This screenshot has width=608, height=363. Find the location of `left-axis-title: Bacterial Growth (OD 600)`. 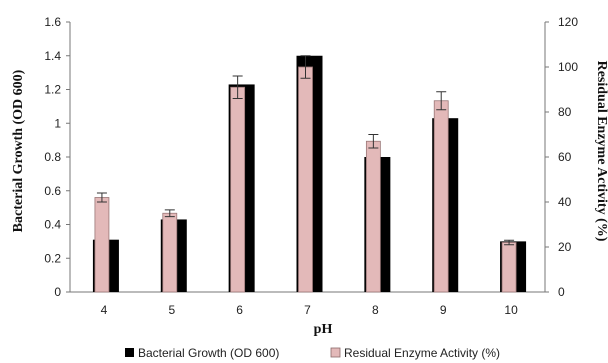

left-axis-title: Bacterial Growth (OD 600) is located at coordinates (18, 150).